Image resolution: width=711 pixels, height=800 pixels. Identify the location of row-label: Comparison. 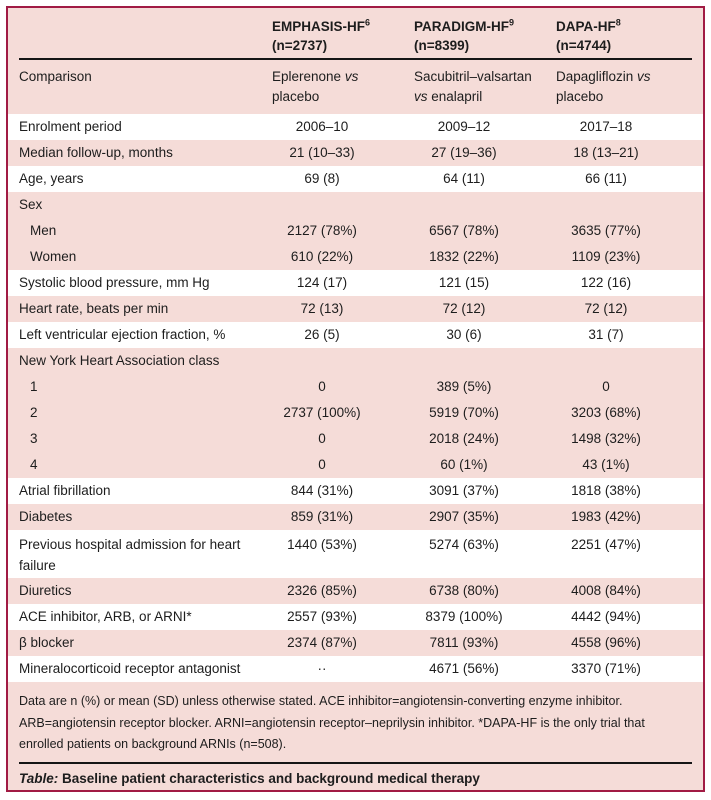
(55, 76).